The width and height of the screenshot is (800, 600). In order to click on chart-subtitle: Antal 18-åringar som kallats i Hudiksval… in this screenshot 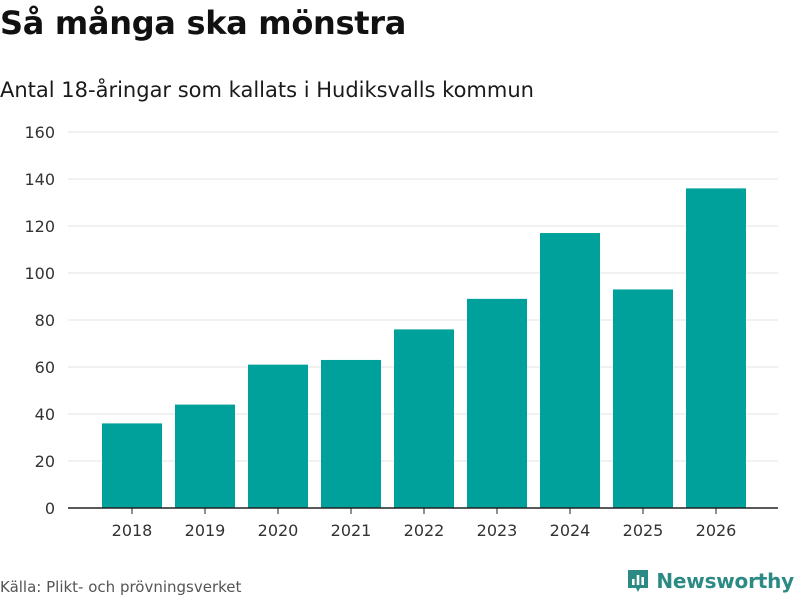, I will do `click(267, 90)`.